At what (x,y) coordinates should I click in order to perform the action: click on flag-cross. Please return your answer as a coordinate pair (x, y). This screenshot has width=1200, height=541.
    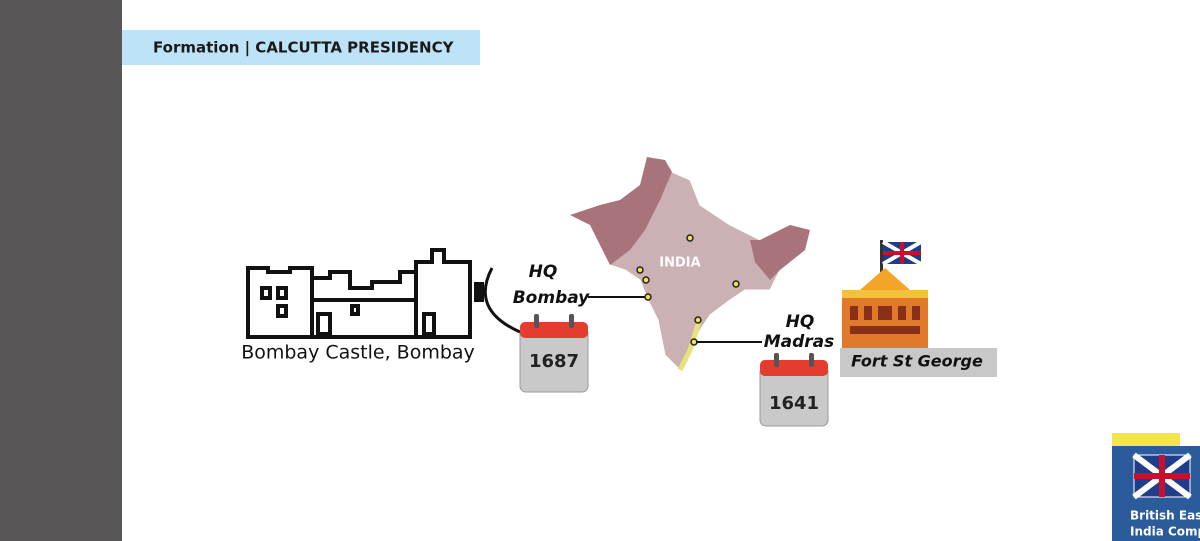
    Looking at the image, I should click on (902, 253).